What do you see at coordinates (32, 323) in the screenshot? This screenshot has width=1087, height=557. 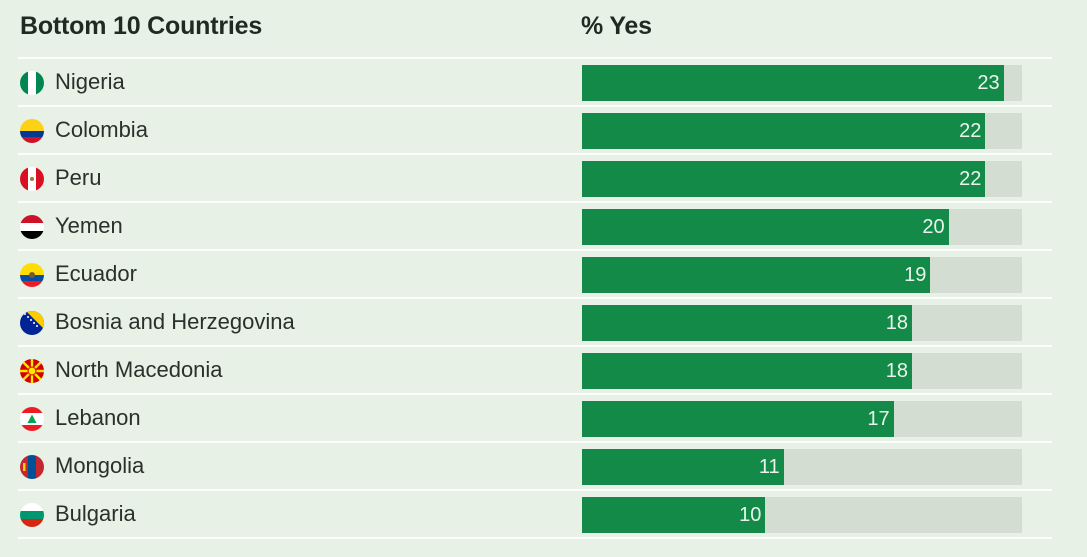 I see `bosnia-and-herzegovina-flag-icon` at bounding box center [32, 323].